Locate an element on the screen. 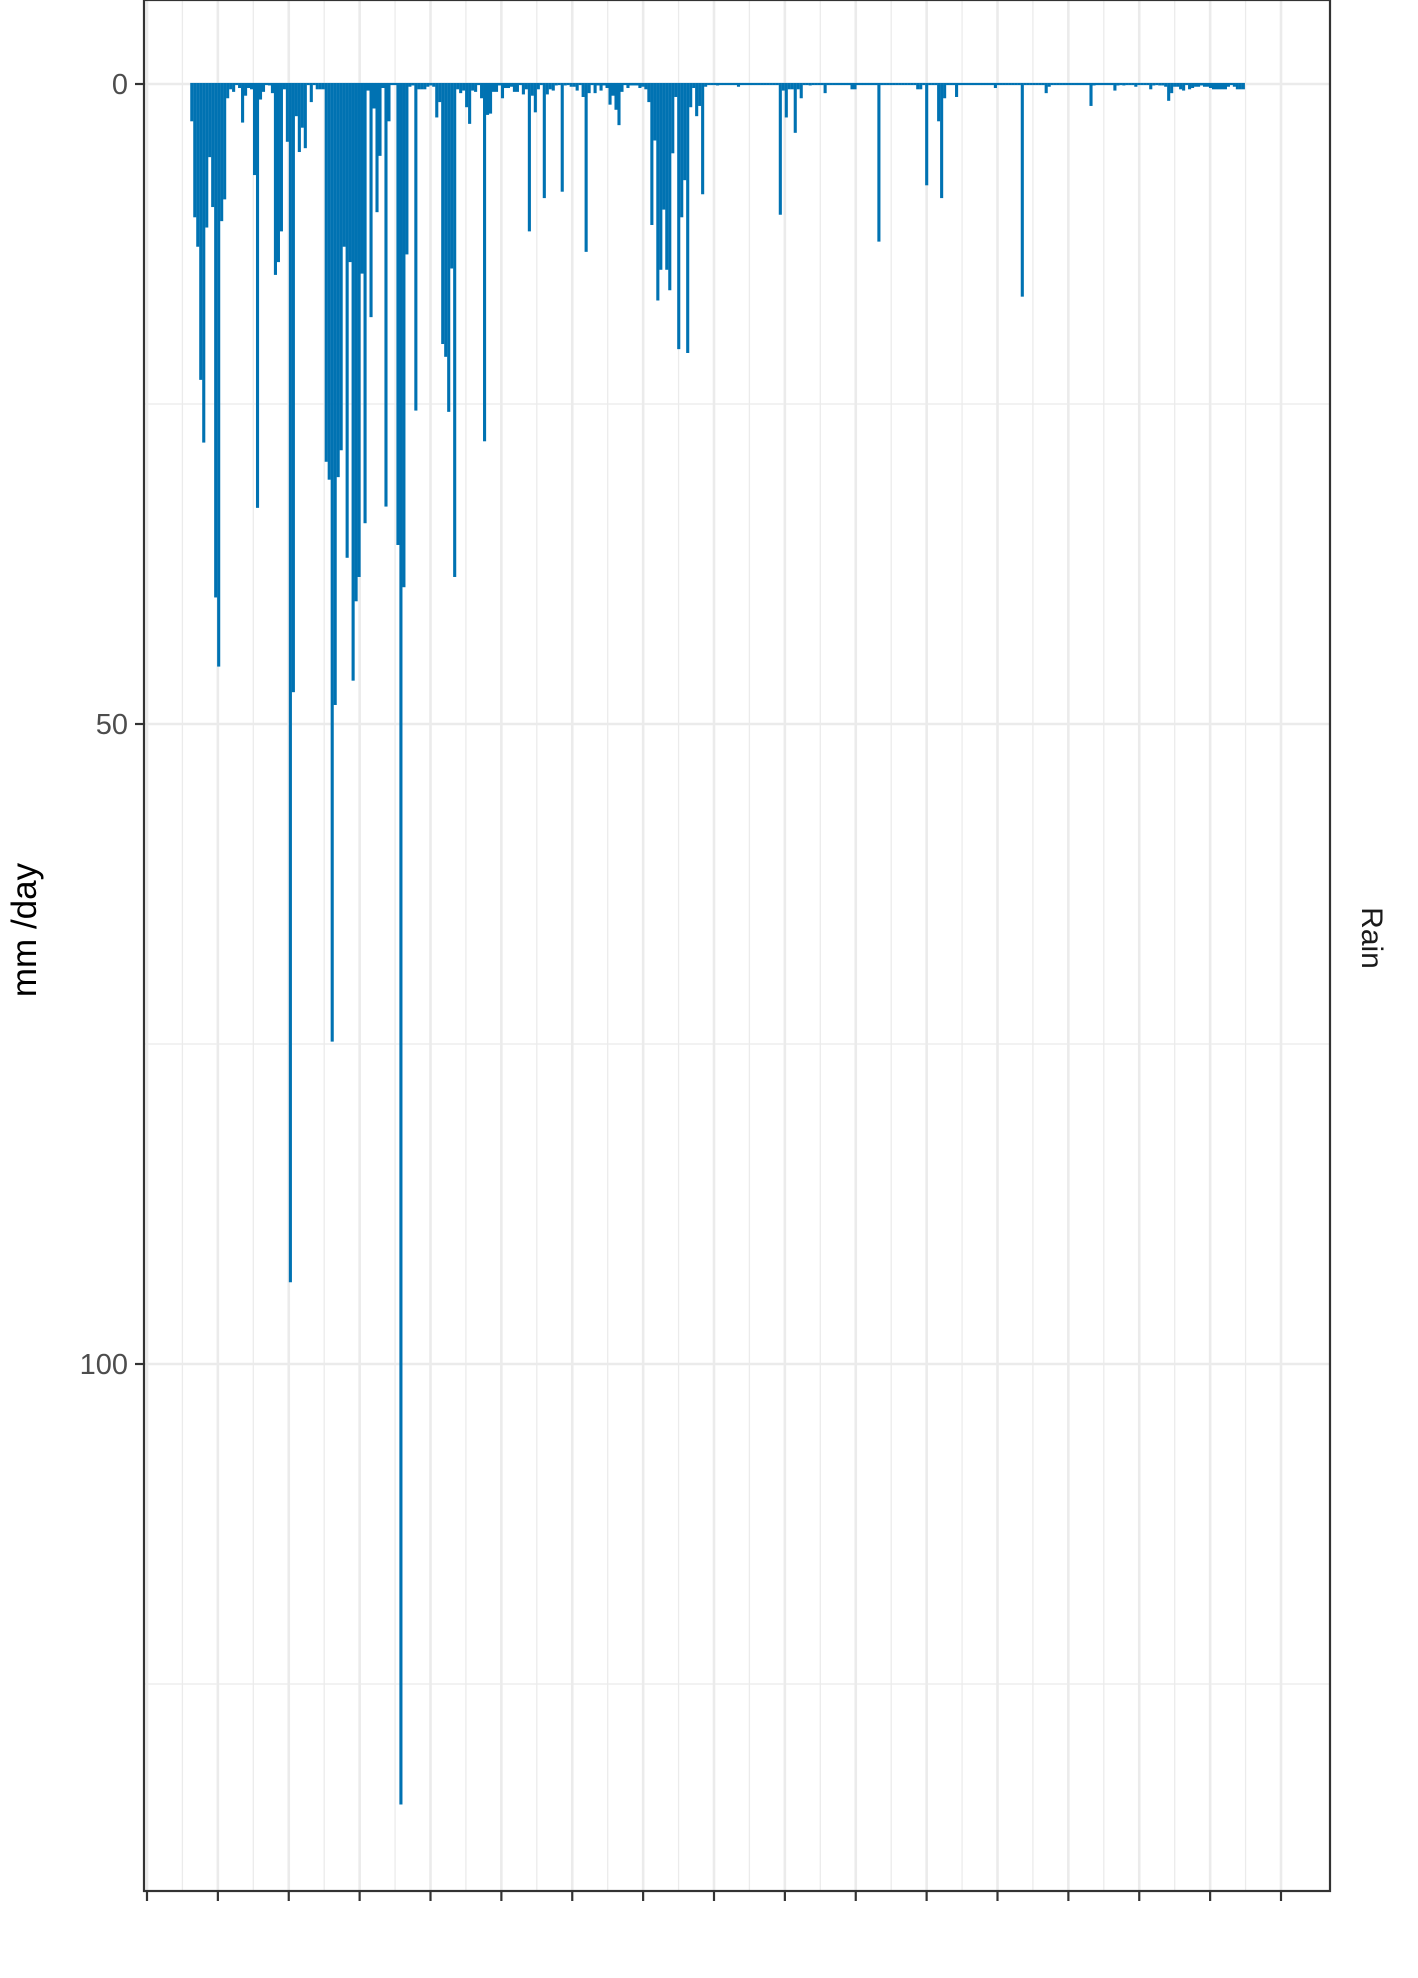 This screenshot has width=1418, height=1978. facet-strip-label: Rain is located at coordinates (1371, 938).